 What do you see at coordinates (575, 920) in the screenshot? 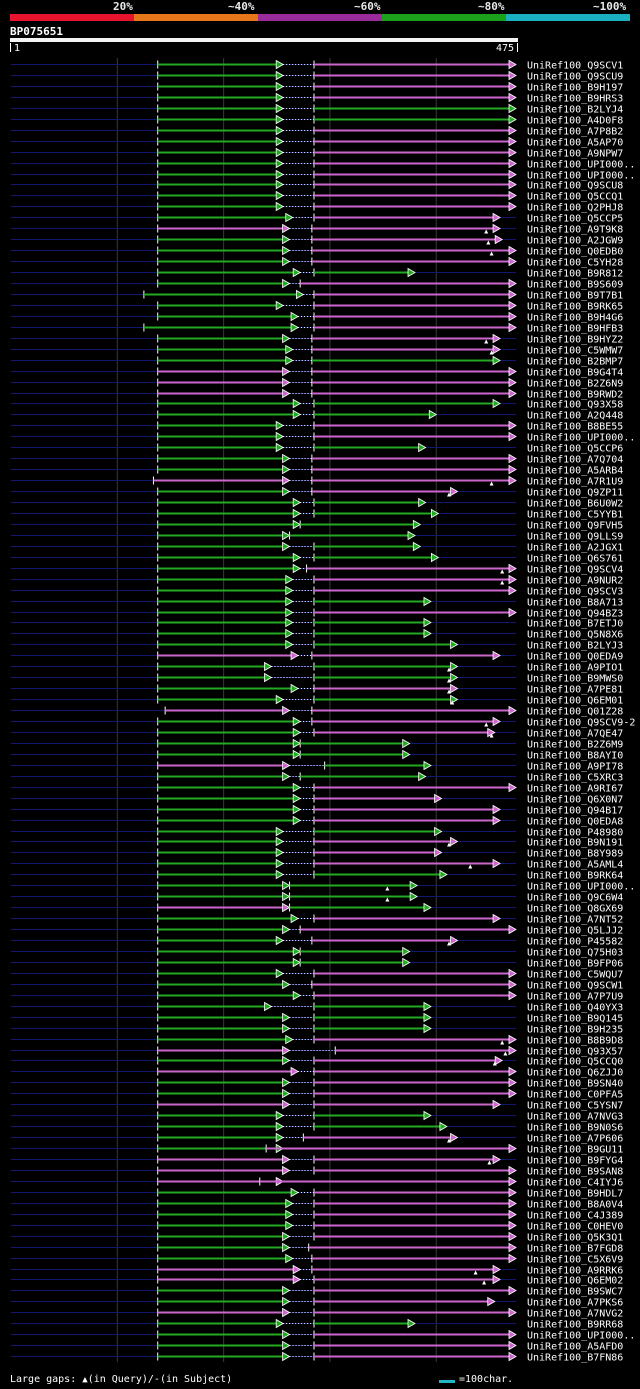
I see `hit-label: UniRef100_A7NT52` at bounding box center [575, 920].